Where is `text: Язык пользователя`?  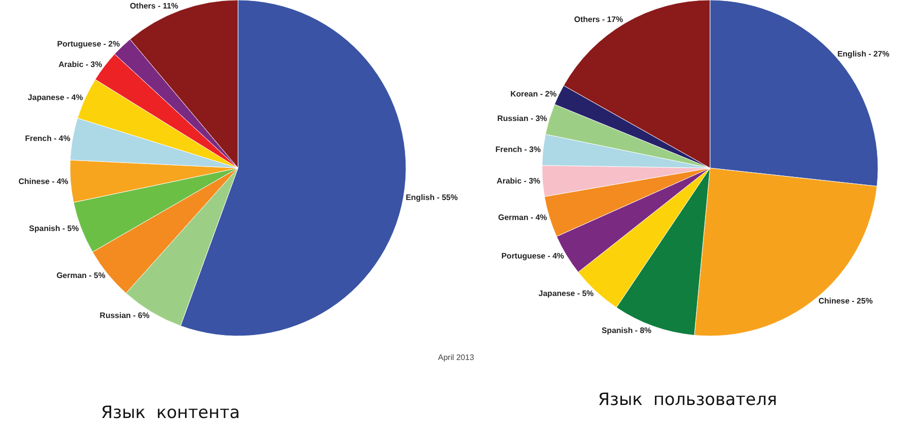 text: Язык пользователя is located at coordinates (688, 400).